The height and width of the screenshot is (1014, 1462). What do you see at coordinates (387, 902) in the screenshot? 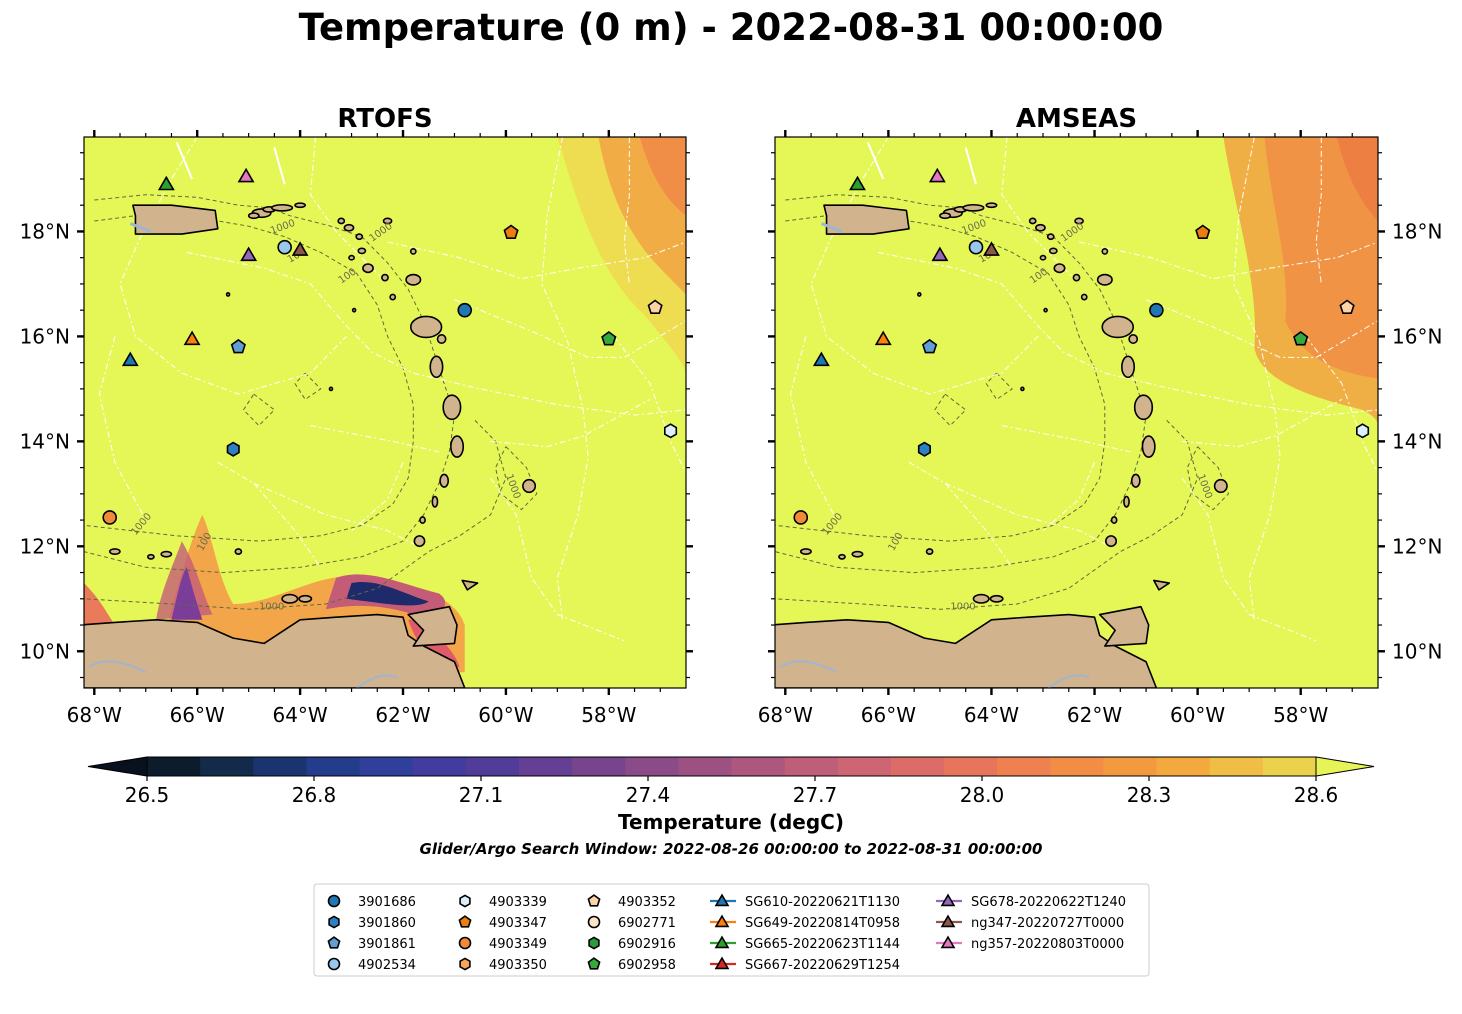
I see `legend-label: 3901686` at bounding box center [387, 902].